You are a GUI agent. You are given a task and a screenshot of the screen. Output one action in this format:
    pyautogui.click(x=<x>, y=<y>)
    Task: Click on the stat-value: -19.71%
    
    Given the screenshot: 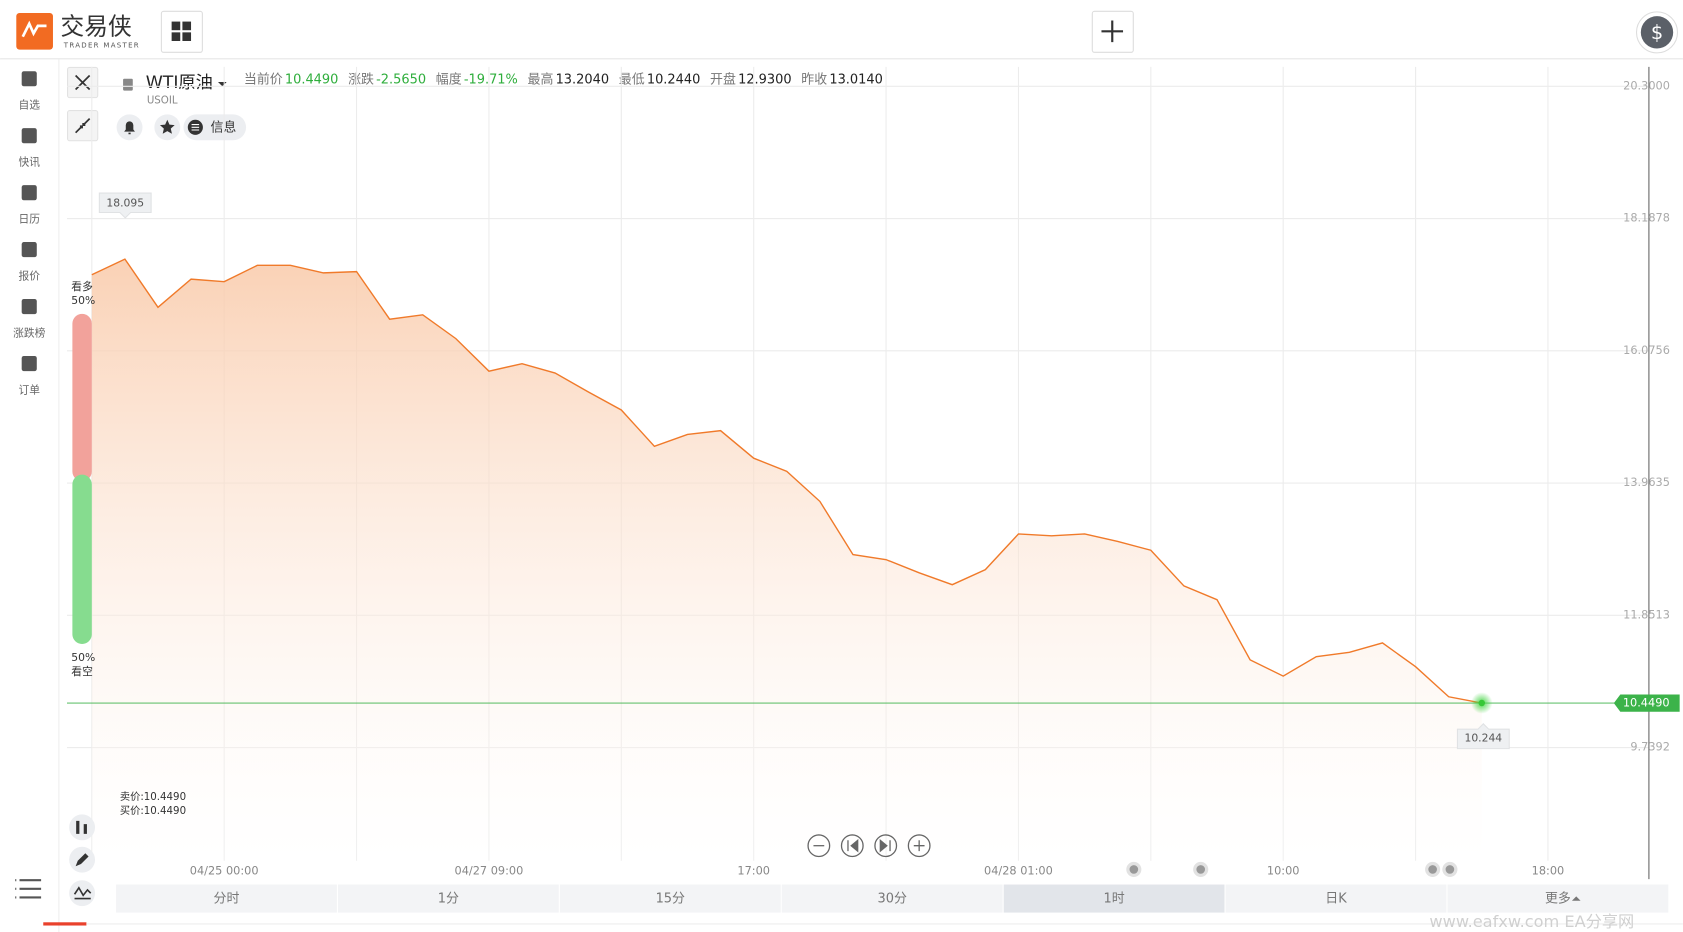 What is the action you would take?
    pyautogui.click(x=491, y=79)
    